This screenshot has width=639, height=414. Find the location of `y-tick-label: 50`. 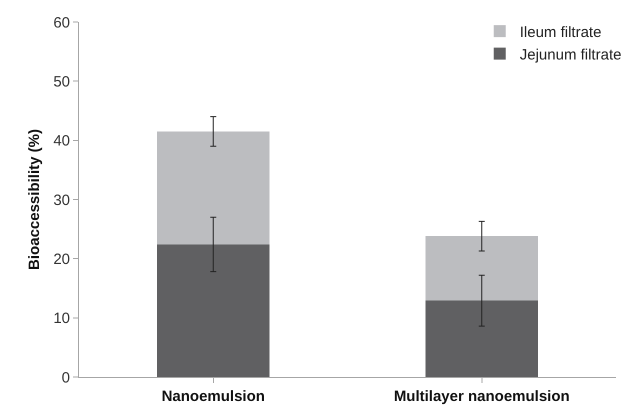

y-tick-label: 50 is located at coordinates (61, 81).